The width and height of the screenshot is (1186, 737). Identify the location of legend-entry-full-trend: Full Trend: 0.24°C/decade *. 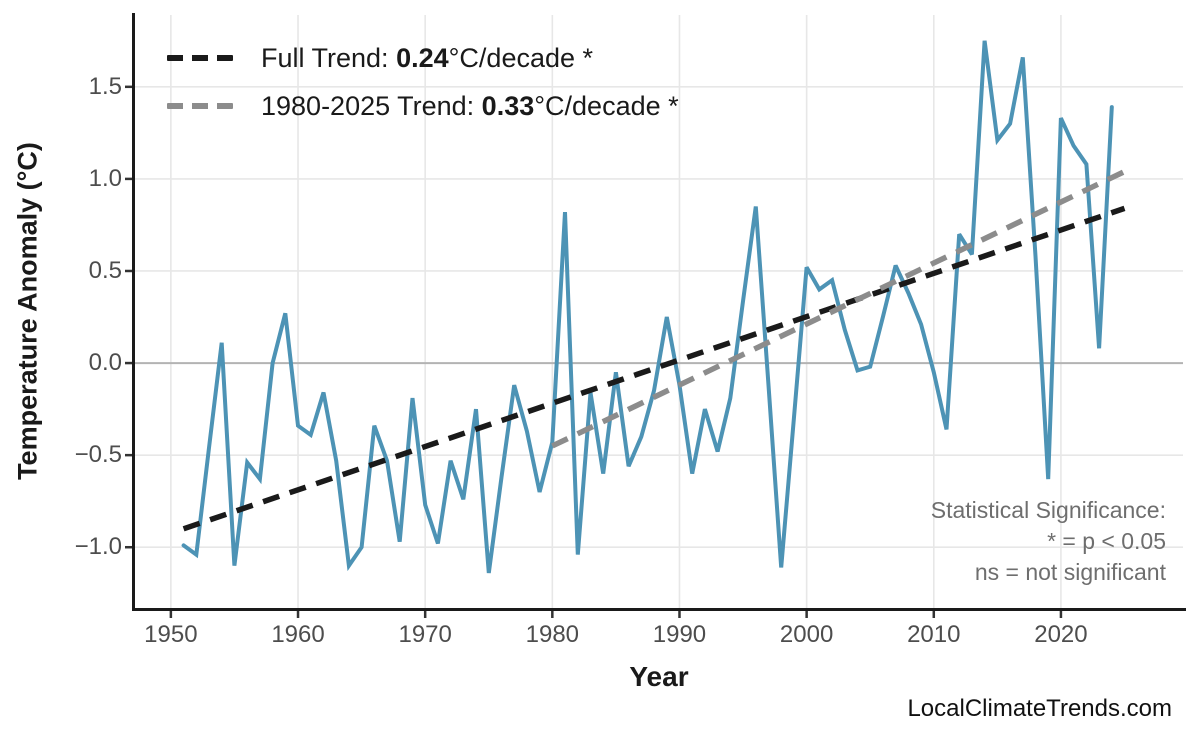
(380, 58).